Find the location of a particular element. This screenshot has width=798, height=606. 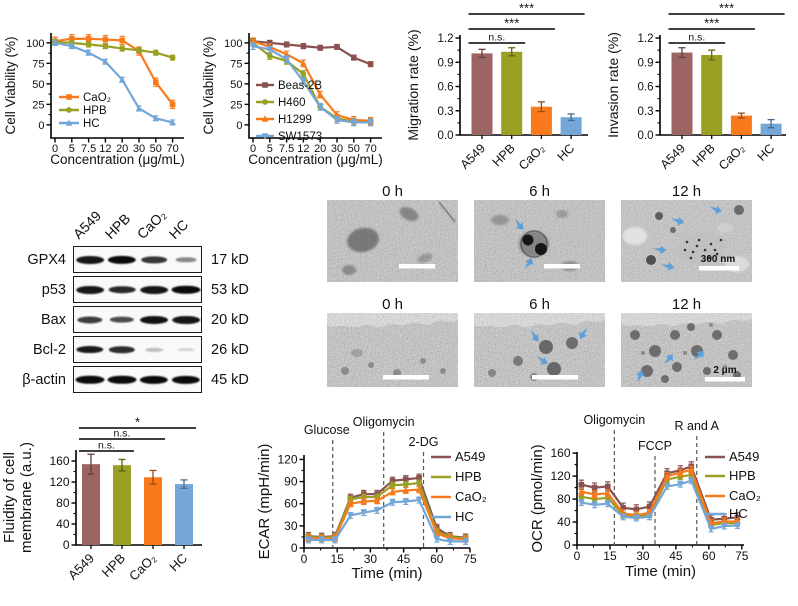

tem-time-label: 6 h is located at coordinates (539, 304).